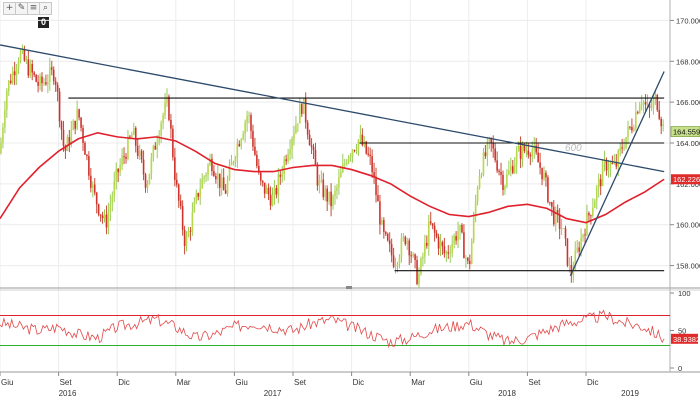 The width and height of the screenshot is (700, 400). Describe the element at coordinates (273, 393) in the screenshot. I see `year-label: 2017` at that location.